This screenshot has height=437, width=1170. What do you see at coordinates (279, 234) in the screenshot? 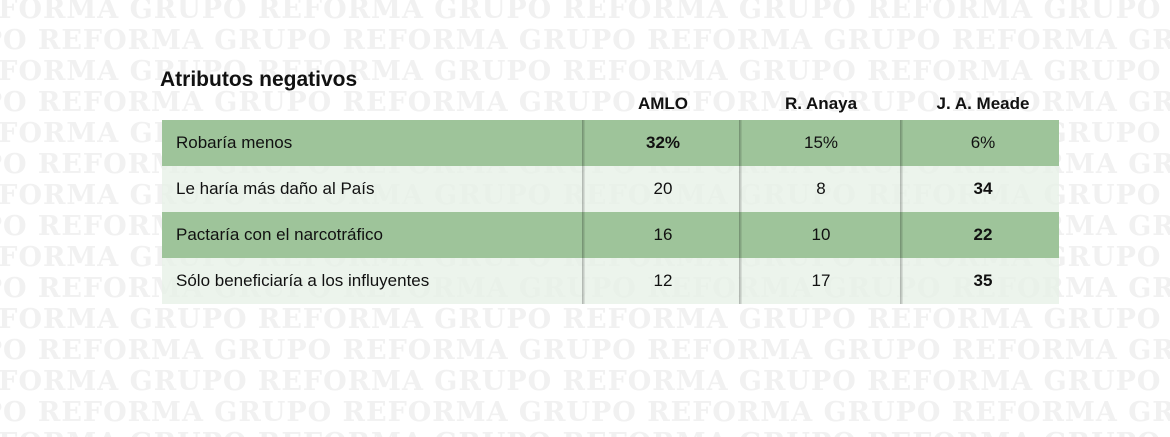
I see `row-label: Pactaría con el narcotráfico` at bounding box center [279, 234].